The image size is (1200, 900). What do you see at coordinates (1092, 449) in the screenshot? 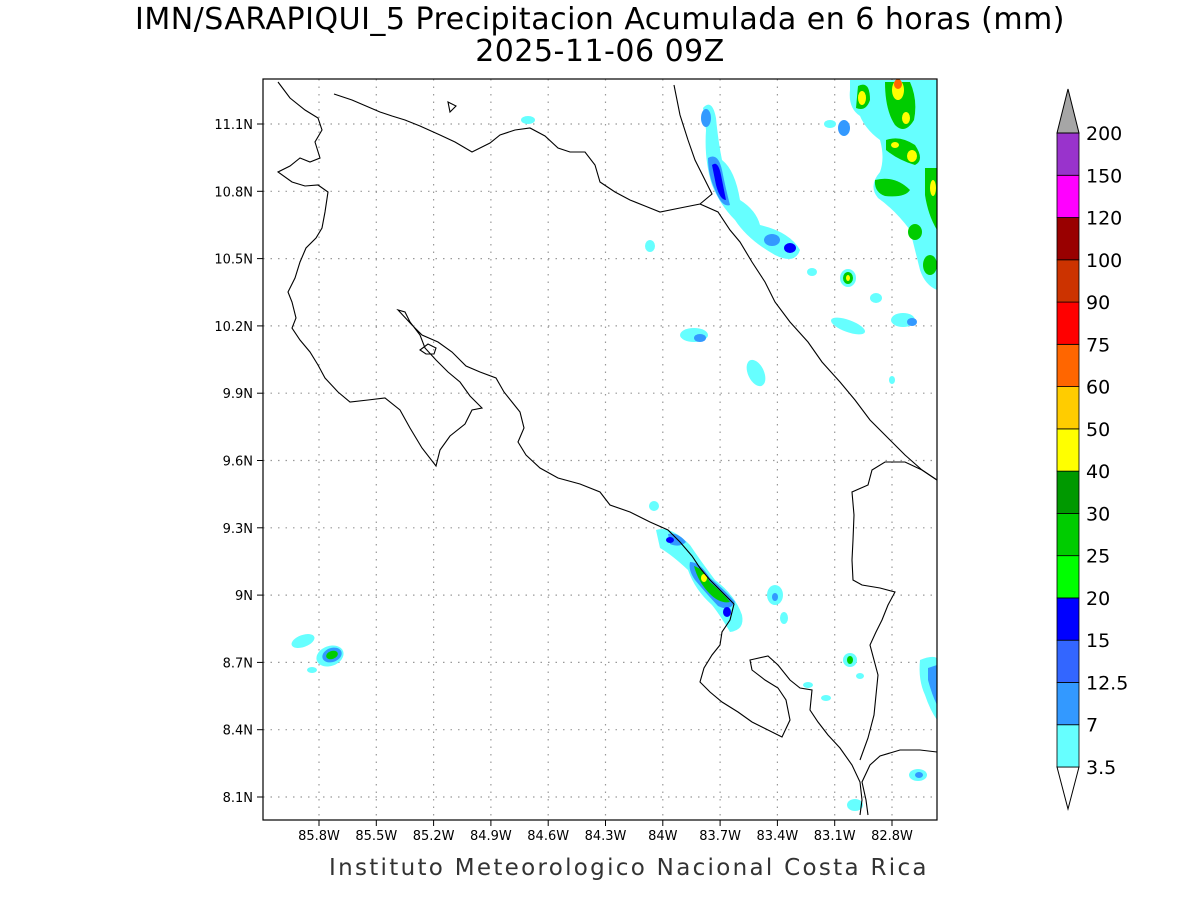
I see `colorbar-legend: 3.5 7 12.5 15 20 25 30 40 50 60 75 90 100 120 150 200` at bounding box center [1092, 449].